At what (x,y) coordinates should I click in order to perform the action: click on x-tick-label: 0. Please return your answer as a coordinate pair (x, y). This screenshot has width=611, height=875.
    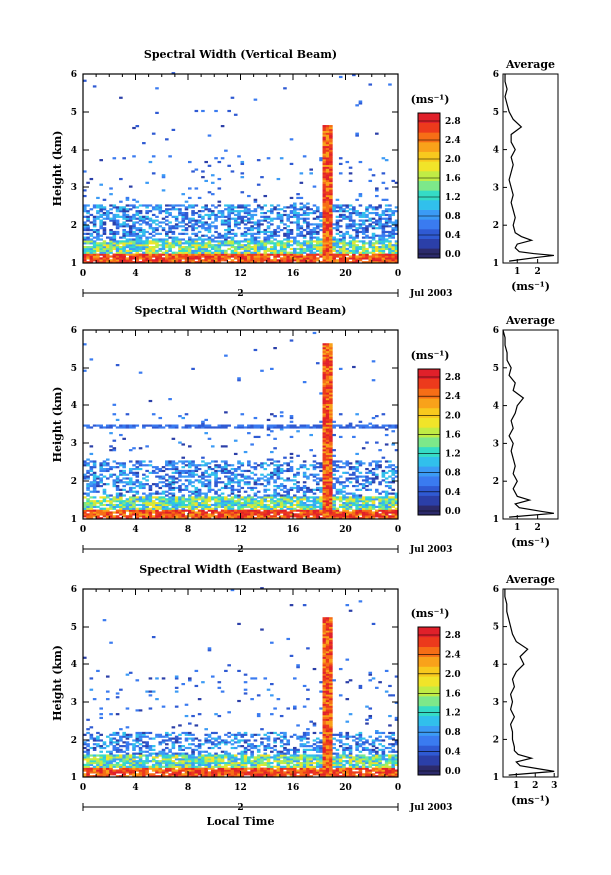
    Looking at the image, I should click on (83, 274).